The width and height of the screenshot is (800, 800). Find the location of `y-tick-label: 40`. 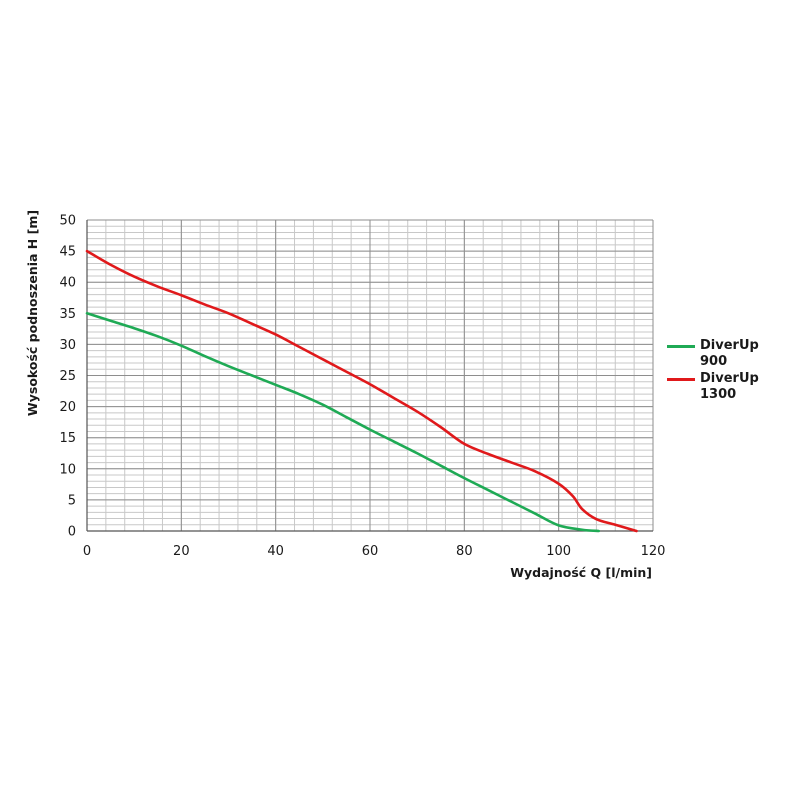

y-tick-label: 40 is located at coordinates (67, 283).